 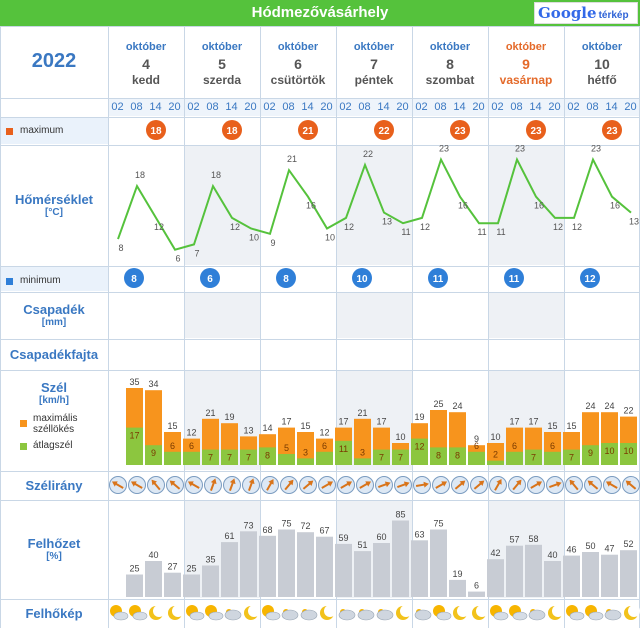 What do you see at coordinates (374, 80) in the screenshot?
I see `day-weekday: péntek` at bounding box center [374, 80].